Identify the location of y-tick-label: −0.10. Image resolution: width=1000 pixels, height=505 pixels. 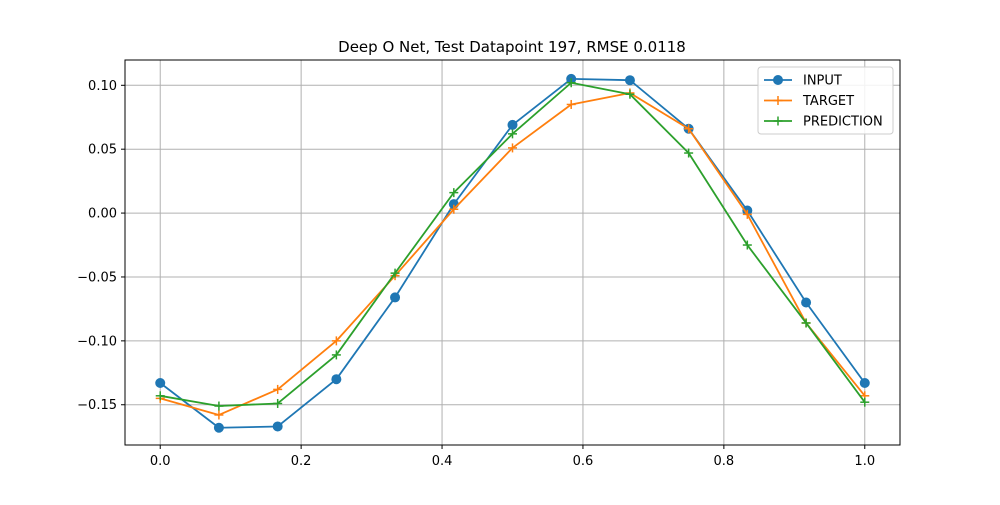
(97, 341).